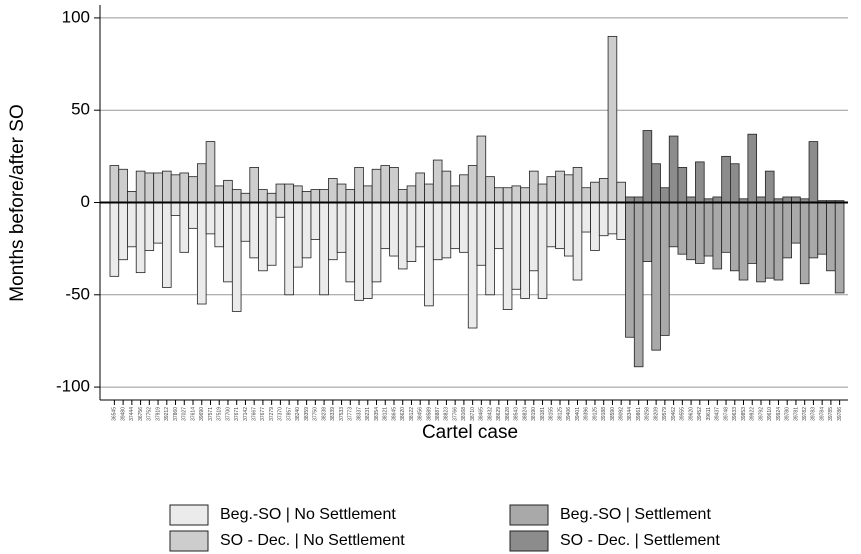 The height and width of the screenshot is (554, 861). Describe the element at coordinates (237, 414) in the screenshot. I see `x-tick-label: 37671` at that location.